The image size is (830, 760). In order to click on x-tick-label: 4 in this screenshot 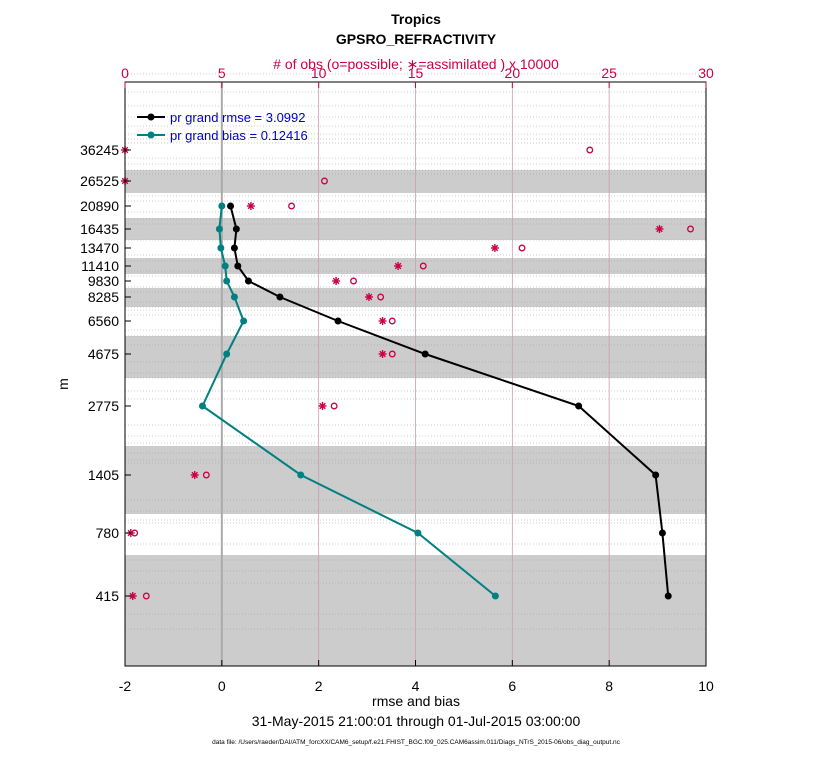, I will do `click(416, 686)`.